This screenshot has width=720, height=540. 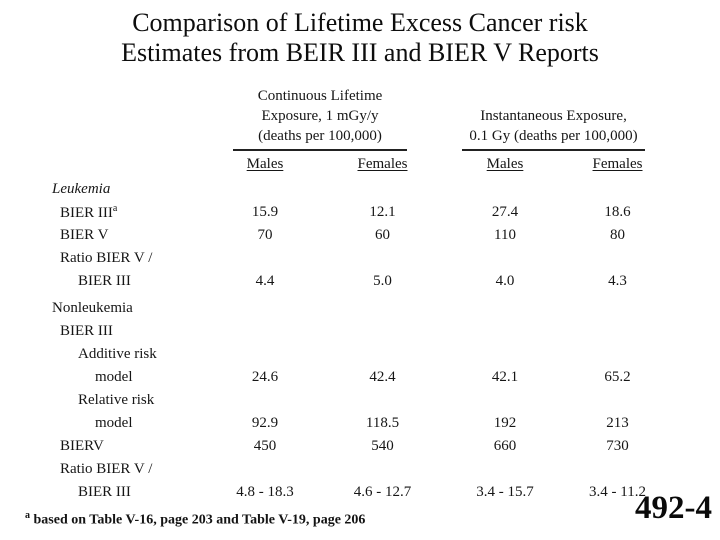 What do you see at coordinates (505, 235) in the screenshot?
I see `cell-value: 110` at bounding box center [505, 235].